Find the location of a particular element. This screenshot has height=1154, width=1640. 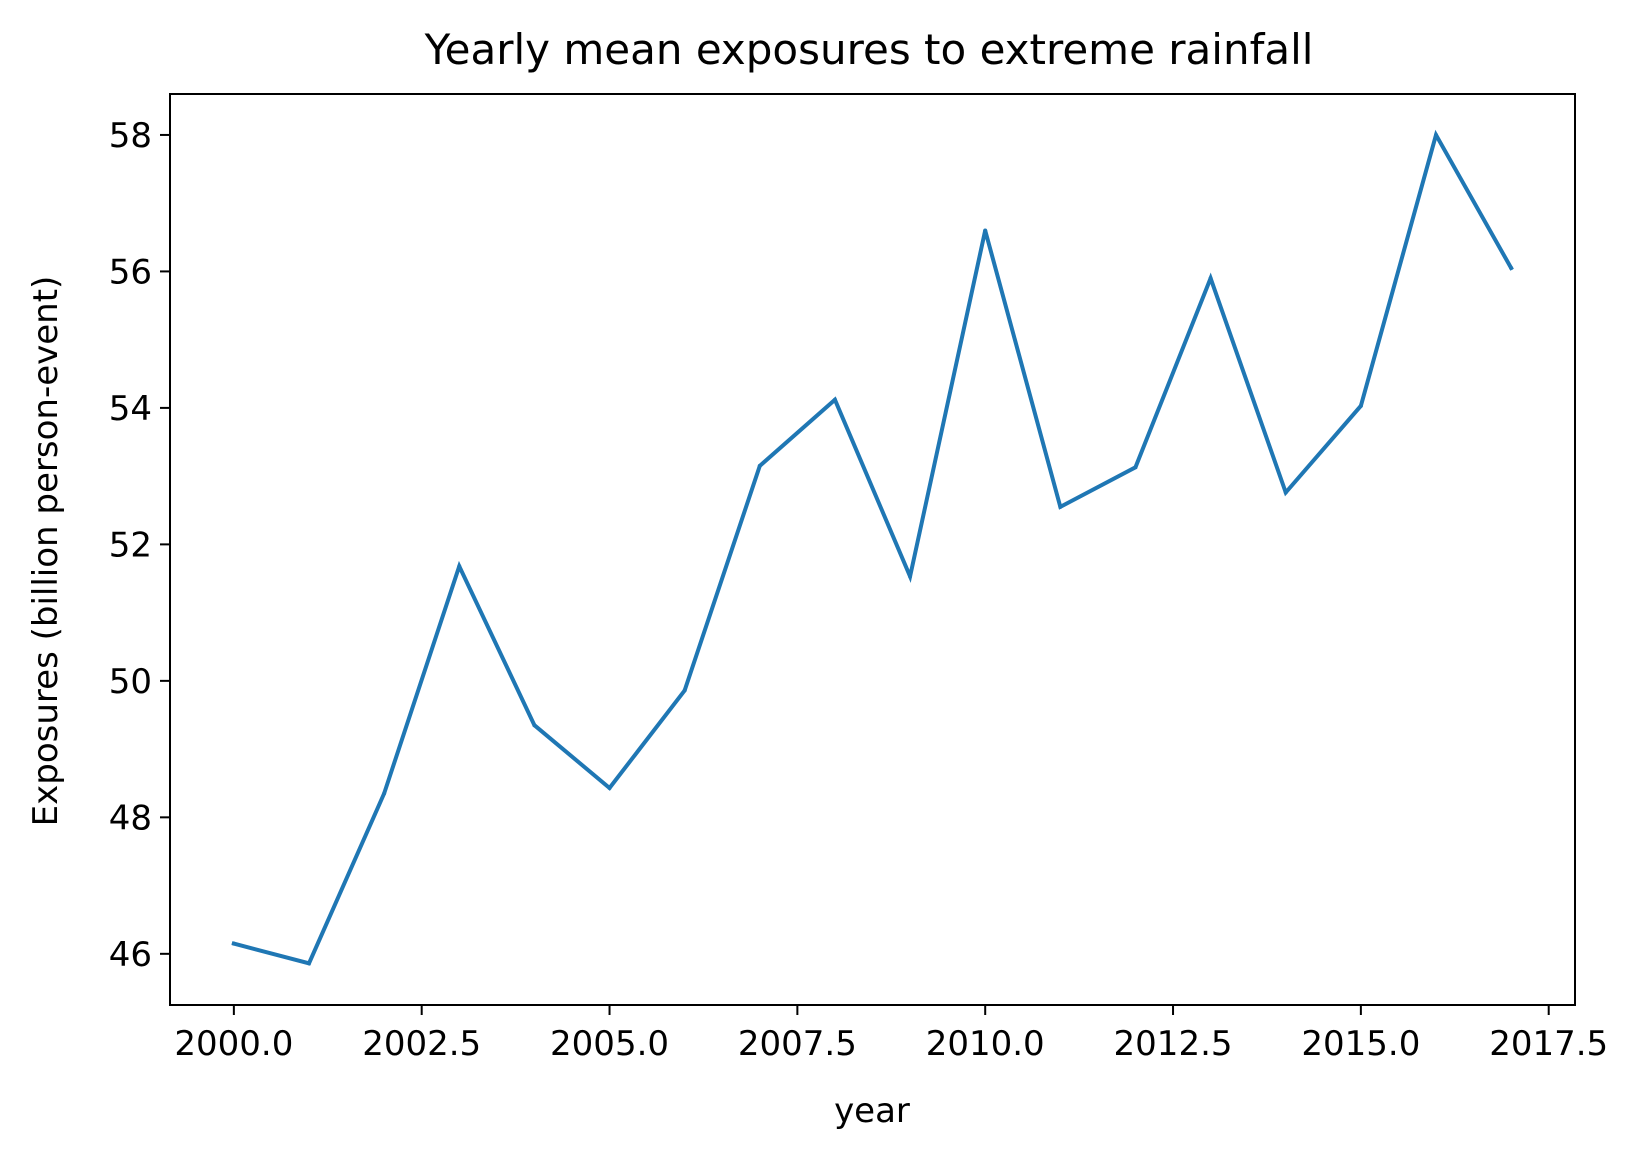

y-tick-label: 54 is located at coordinates (130, 409).